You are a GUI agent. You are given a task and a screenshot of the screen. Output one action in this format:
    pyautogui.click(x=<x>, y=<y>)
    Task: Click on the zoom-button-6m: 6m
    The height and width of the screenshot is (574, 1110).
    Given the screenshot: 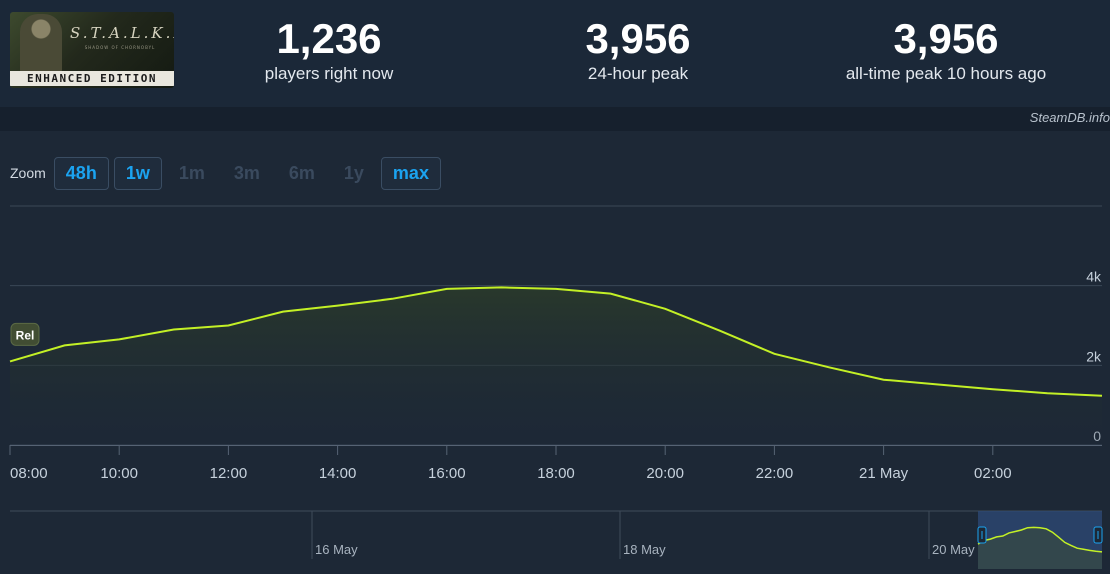 What is the action you would take?
    pyautogui.click(x=302, y=173)
    